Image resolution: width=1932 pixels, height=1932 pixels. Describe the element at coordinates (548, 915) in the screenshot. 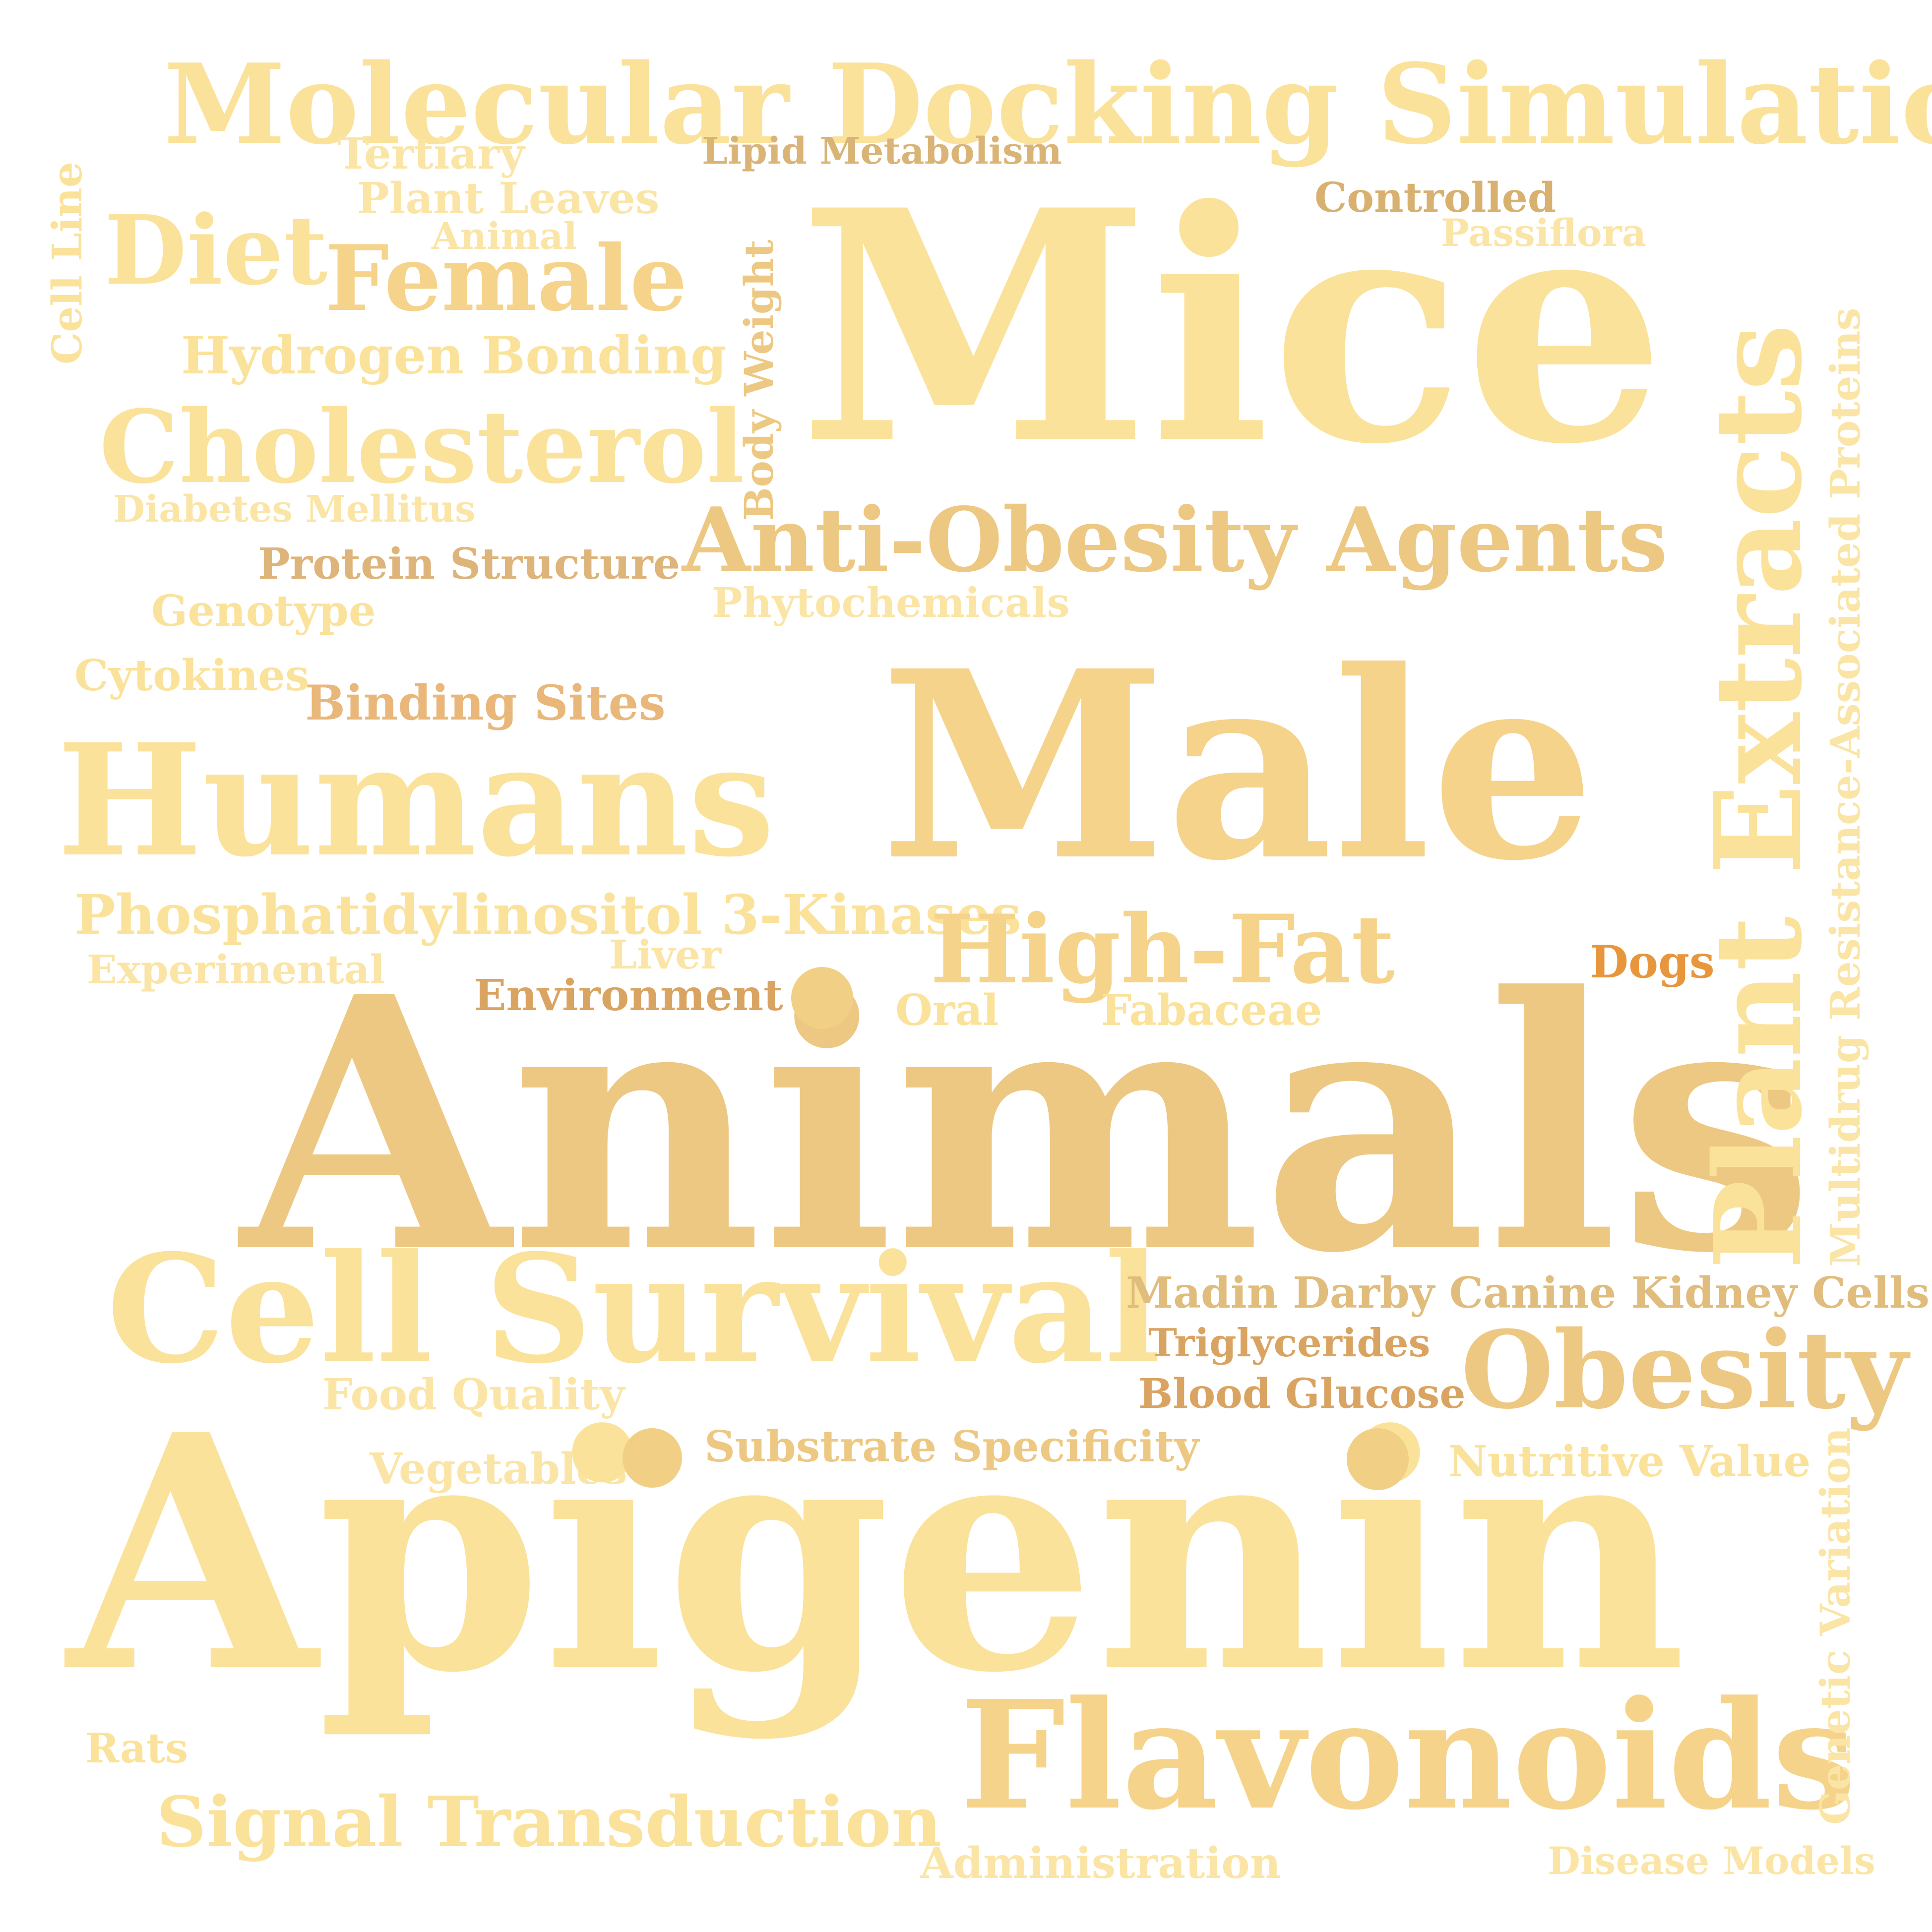

I see `word-phosphatidylinositol: Phosphatidylinositol 3-Kinases` at that location.